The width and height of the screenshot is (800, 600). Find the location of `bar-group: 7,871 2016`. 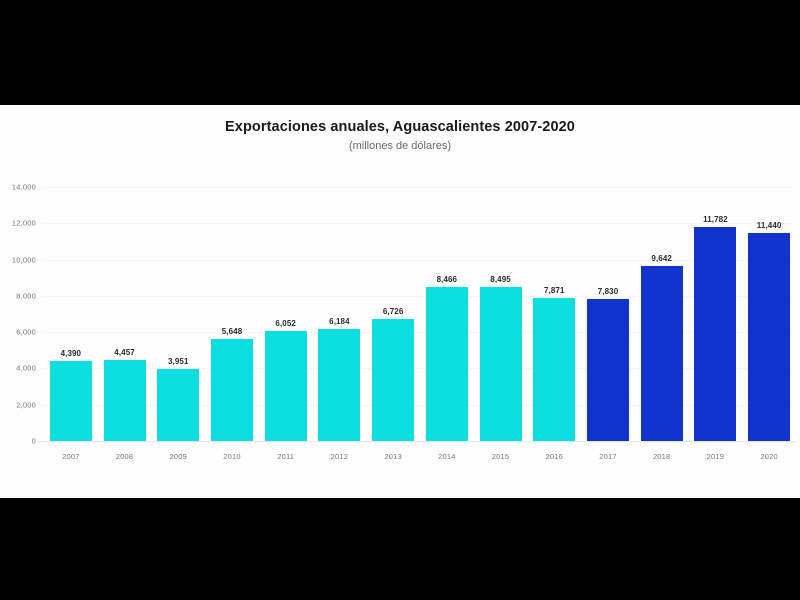

bar-group: 7,871 2016 is located at coordinates (554, 301).